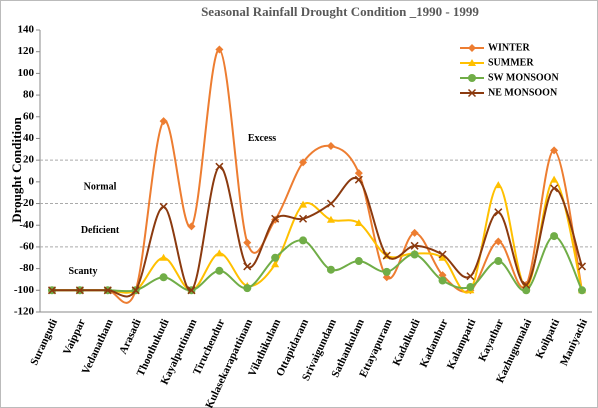 The height and width of the screenshot is (408, 598). I want to click on y-axis-label: Drought Condition, so click(16, 169).